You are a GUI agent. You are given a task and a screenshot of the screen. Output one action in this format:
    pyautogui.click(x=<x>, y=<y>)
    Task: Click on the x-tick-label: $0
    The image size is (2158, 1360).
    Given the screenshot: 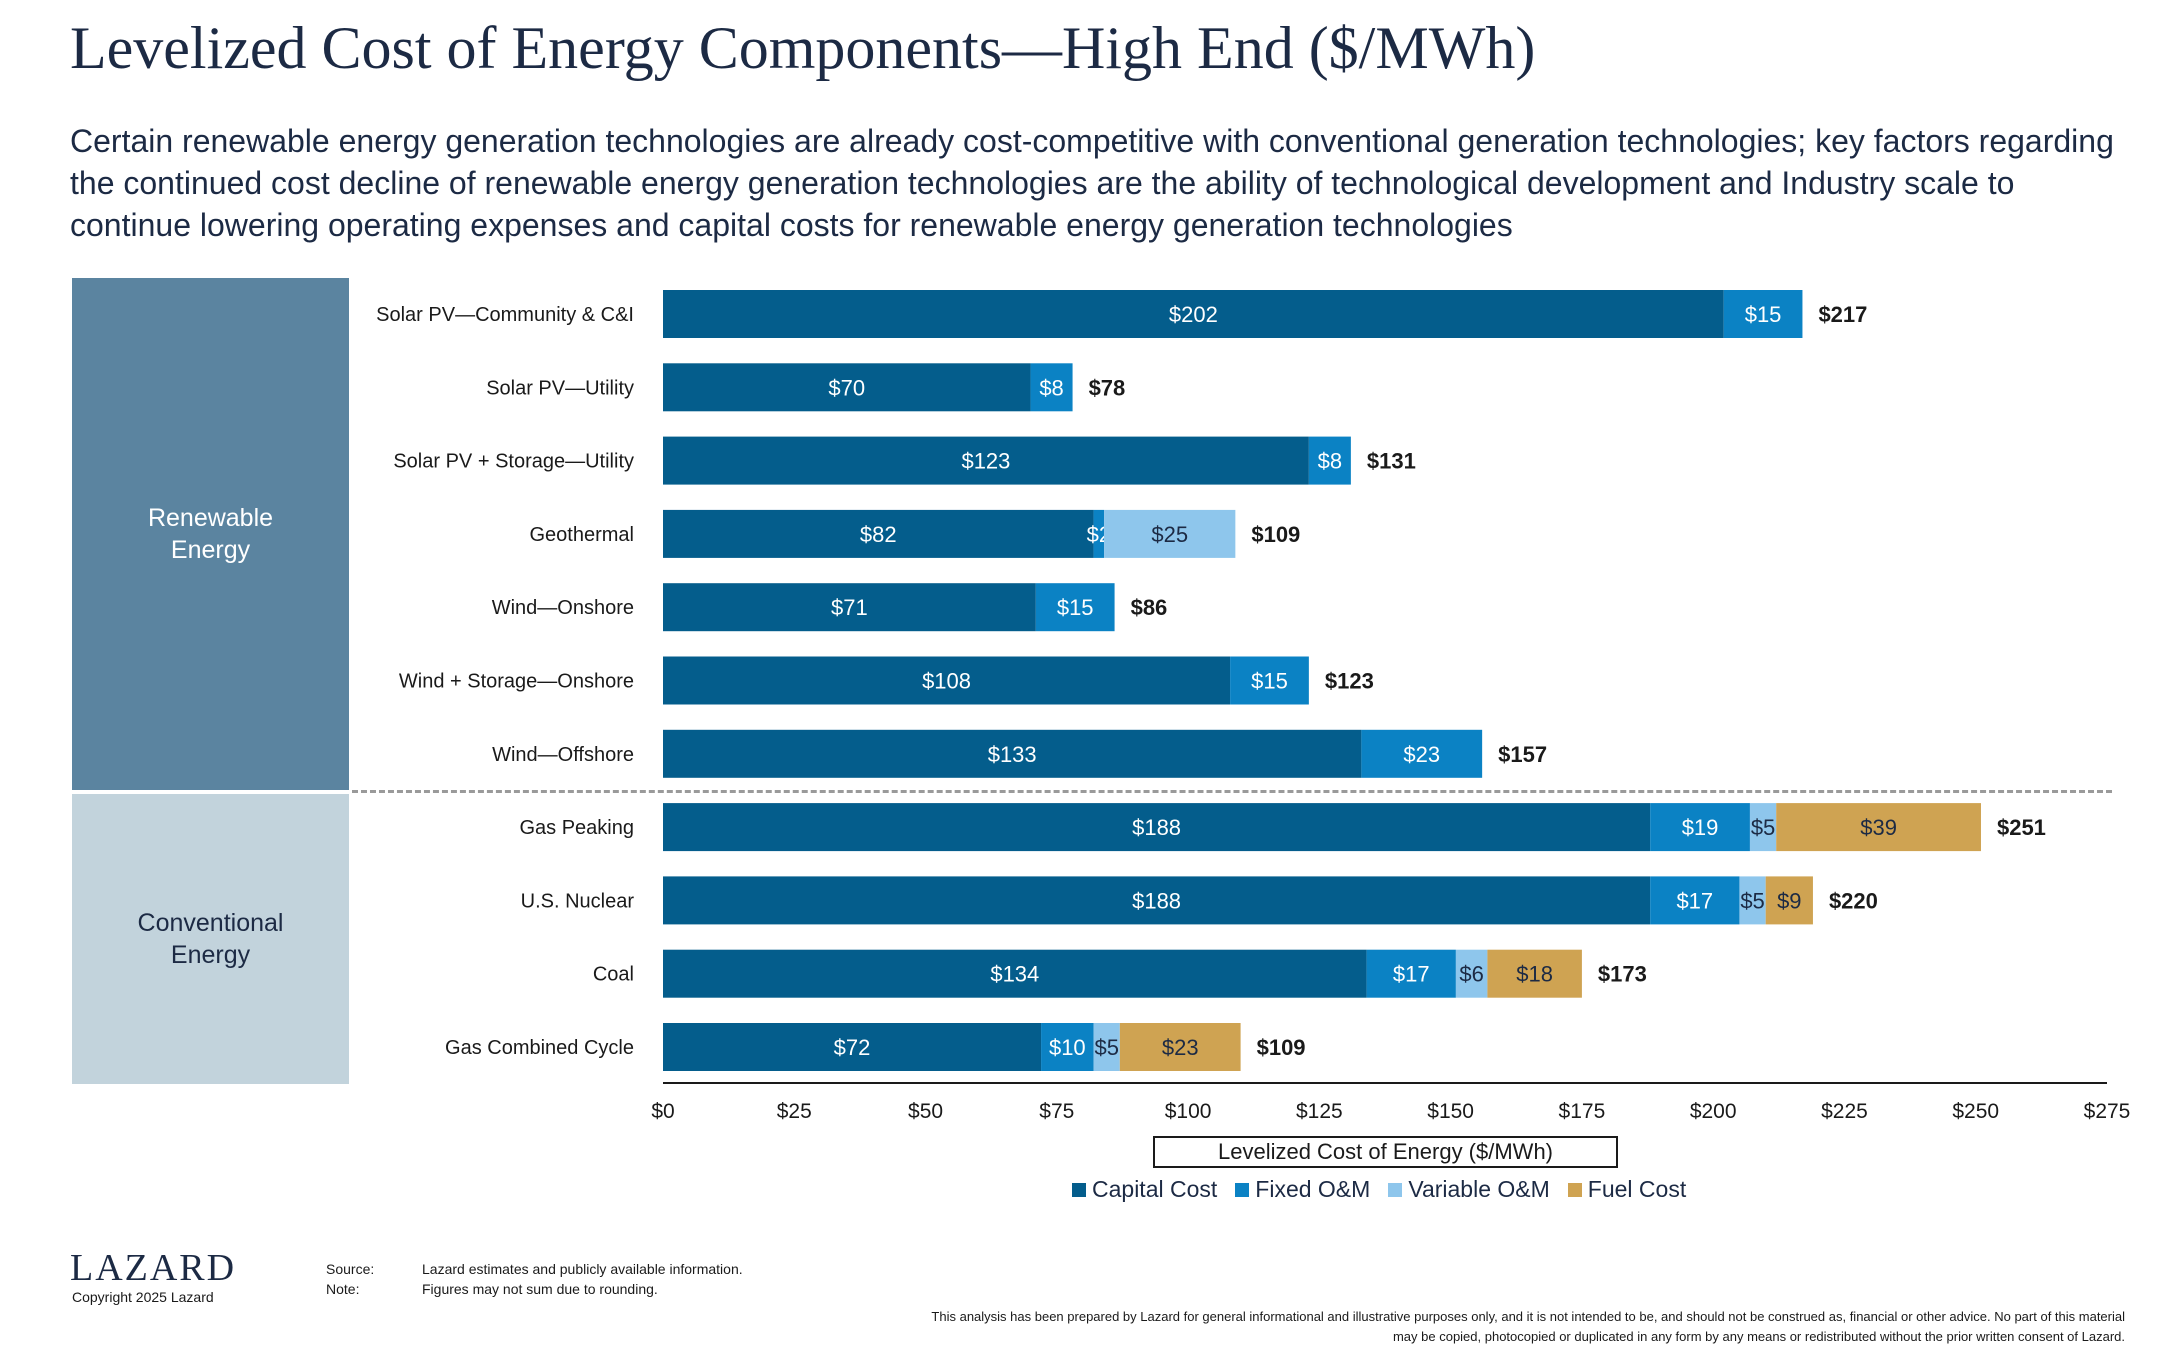 What is the action you would take?
    pyautogui.click(x=662, y=1111)
    